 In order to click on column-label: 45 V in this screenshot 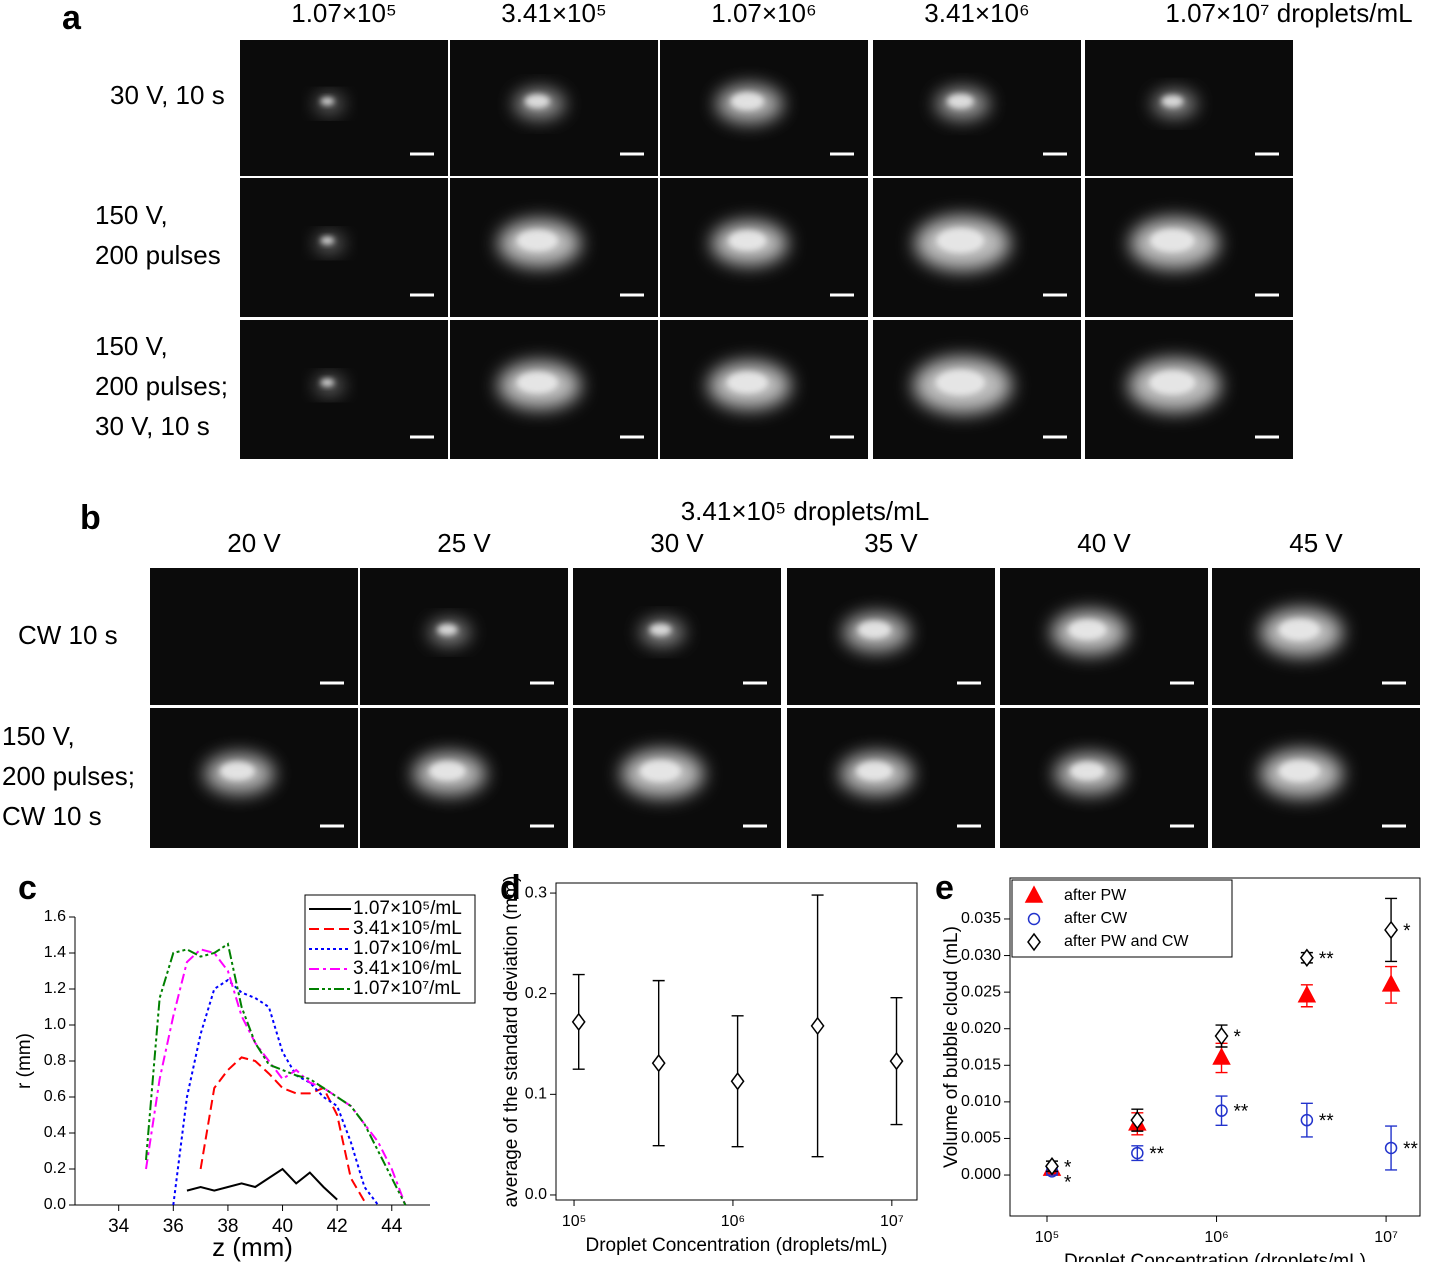, I will do `click(1316, 543)`.